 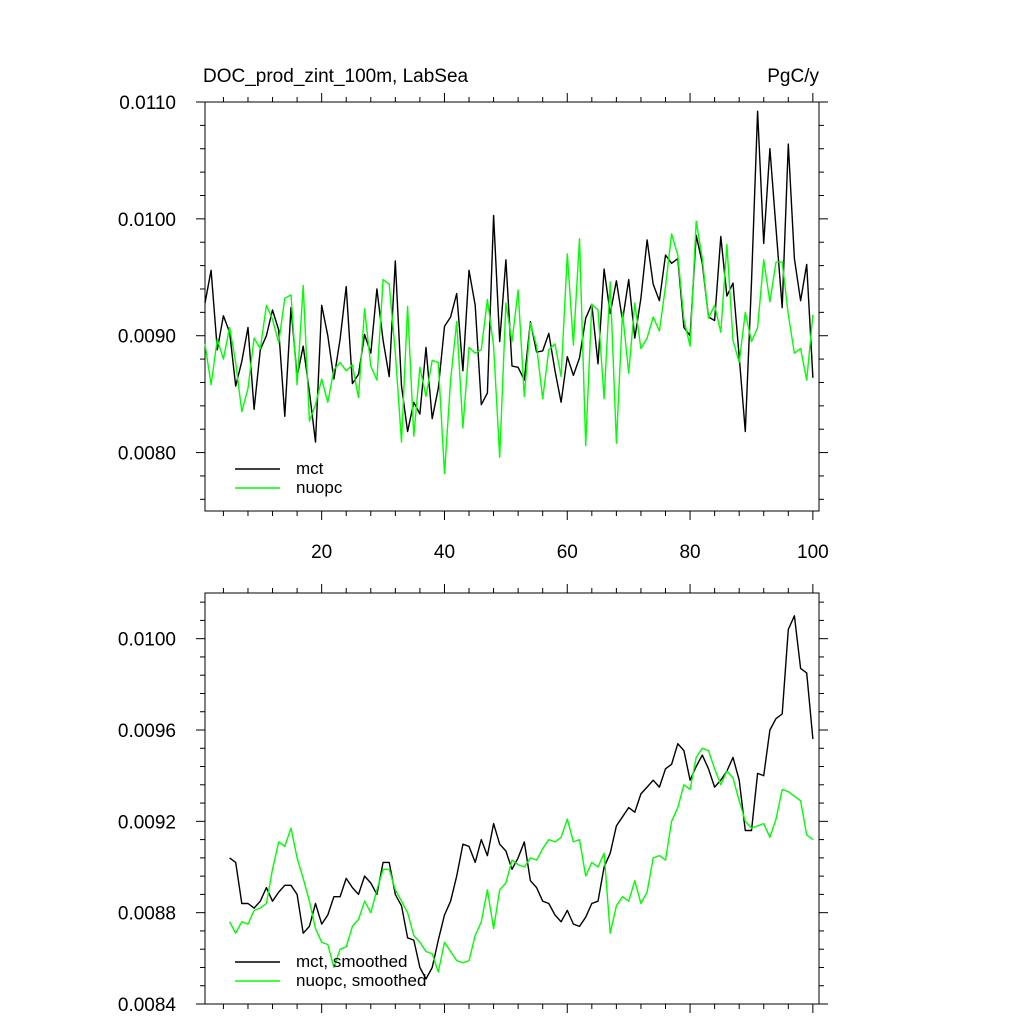 What do you see at coordinates (147, 914) in the screenshot?
I see `y-tick-label: 0.0088` at bounding box center [147, 914].